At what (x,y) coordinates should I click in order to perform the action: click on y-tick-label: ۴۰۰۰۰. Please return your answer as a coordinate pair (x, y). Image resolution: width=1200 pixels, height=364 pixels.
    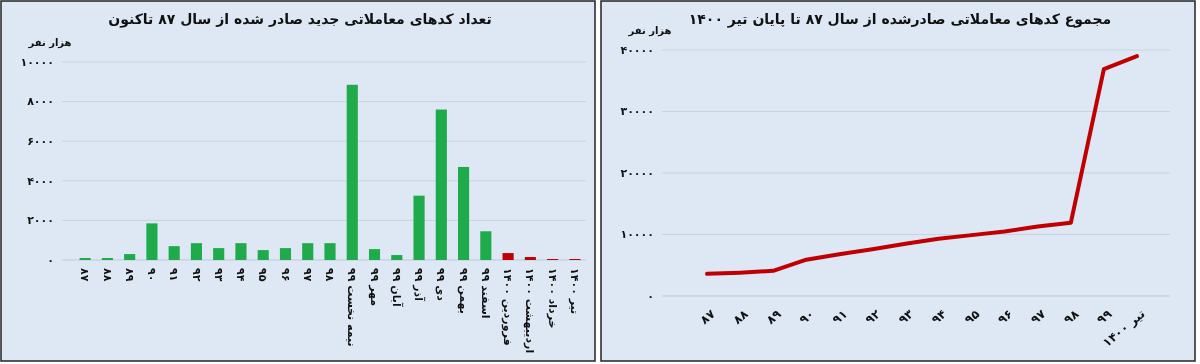
    Looking at the image, I should click on (637, 50).